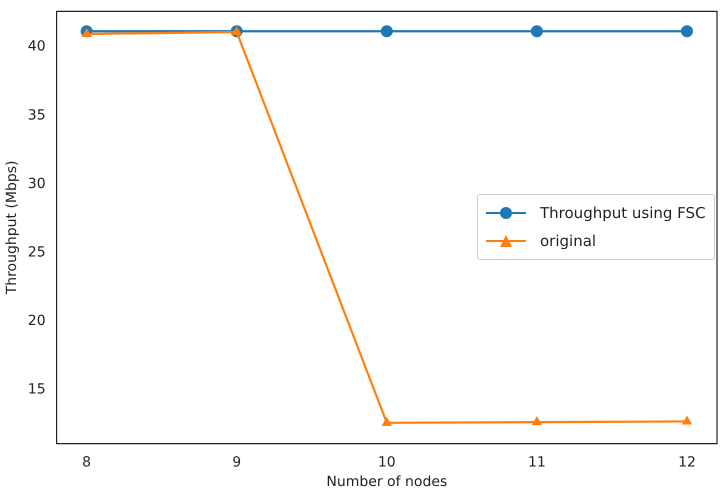  Describe the element at coordinates (568, 241) in the screenshot. I see `legend-label: original` at that location.